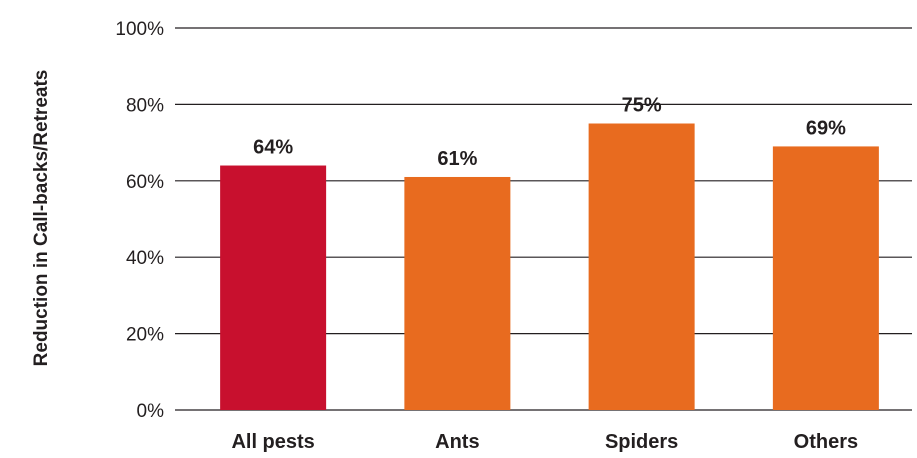  Describe the element at coordinates (41, 218) in the screenshot. I see `y-axis-title: Reduction in Call-backs/Retreats` at that location.